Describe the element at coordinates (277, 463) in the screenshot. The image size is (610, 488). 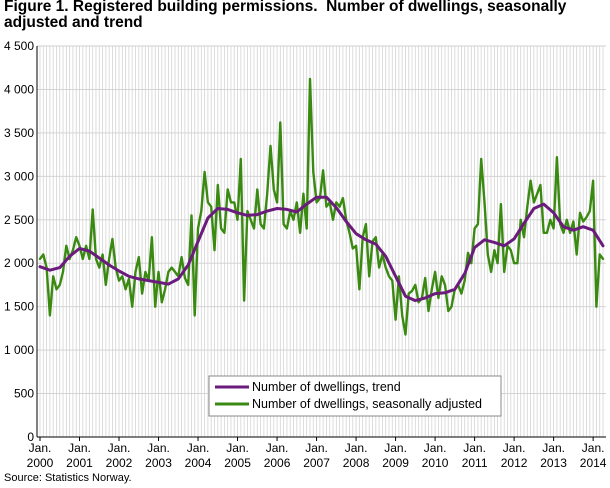
I see `x-tick-label-year: 2006` at that location.